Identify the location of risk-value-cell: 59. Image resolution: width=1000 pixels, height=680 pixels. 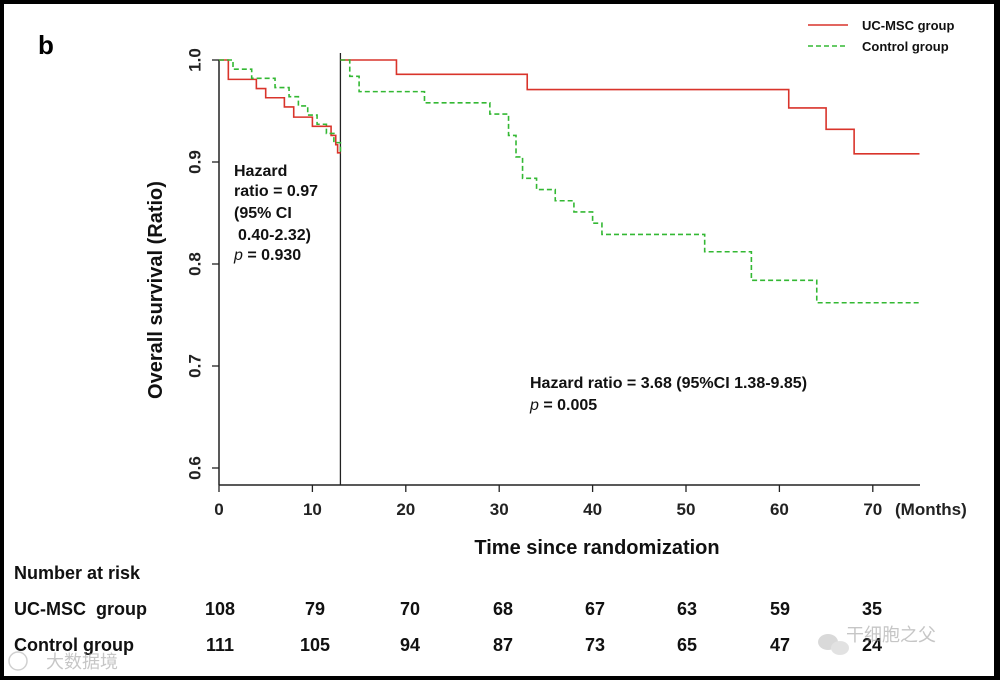
(780, 609).